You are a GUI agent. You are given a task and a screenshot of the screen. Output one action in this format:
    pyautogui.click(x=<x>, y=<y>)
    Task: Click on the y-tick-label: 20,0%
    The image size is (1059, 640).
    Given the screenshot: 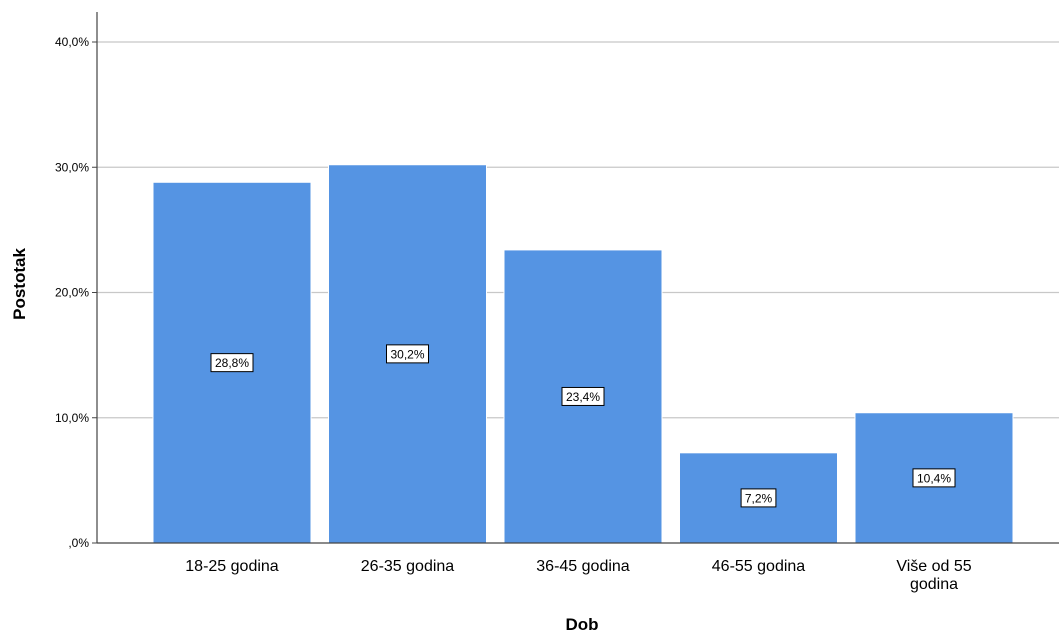 What is the action you would take?
    pyautogui.click(x=72, y=293)
    